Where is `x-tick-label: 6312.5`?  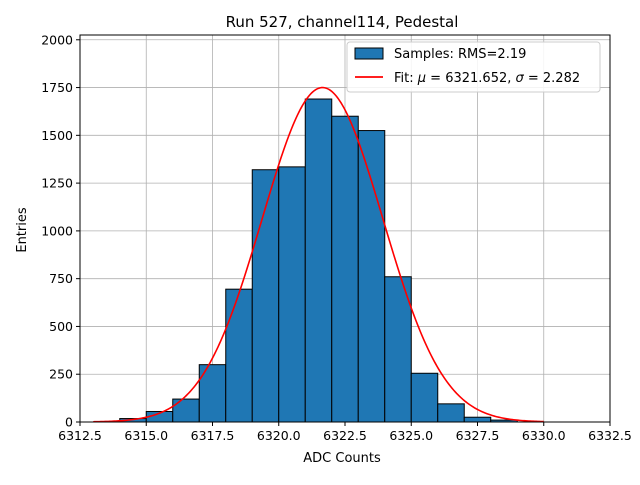
x-tick-label: 6312.5 is located at coordinates (80, 435).